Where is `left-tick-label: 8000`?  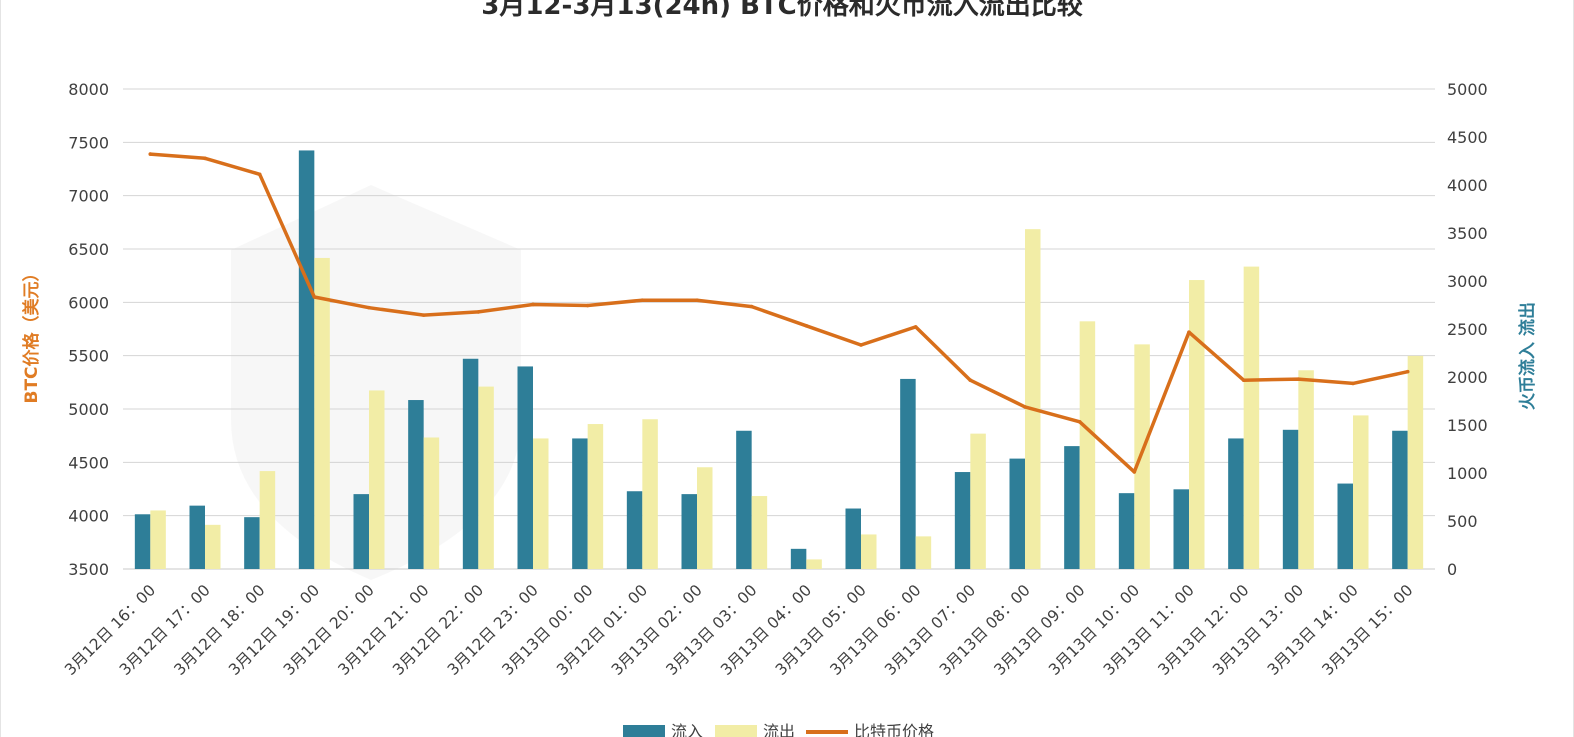 left-tick-label: 8000 is located at coordinates (88, 89).